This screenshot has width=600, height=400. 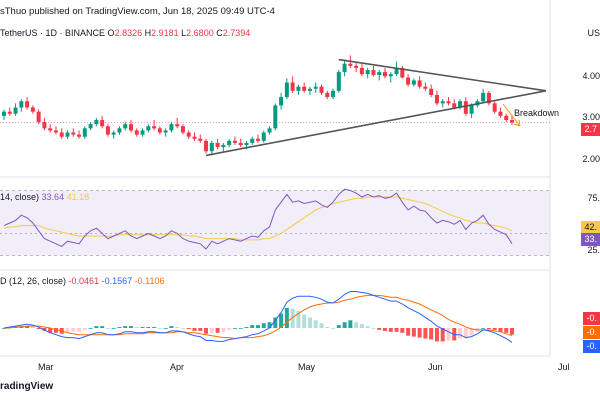 I want to click on low-label: L, so click(x=184, y=33).